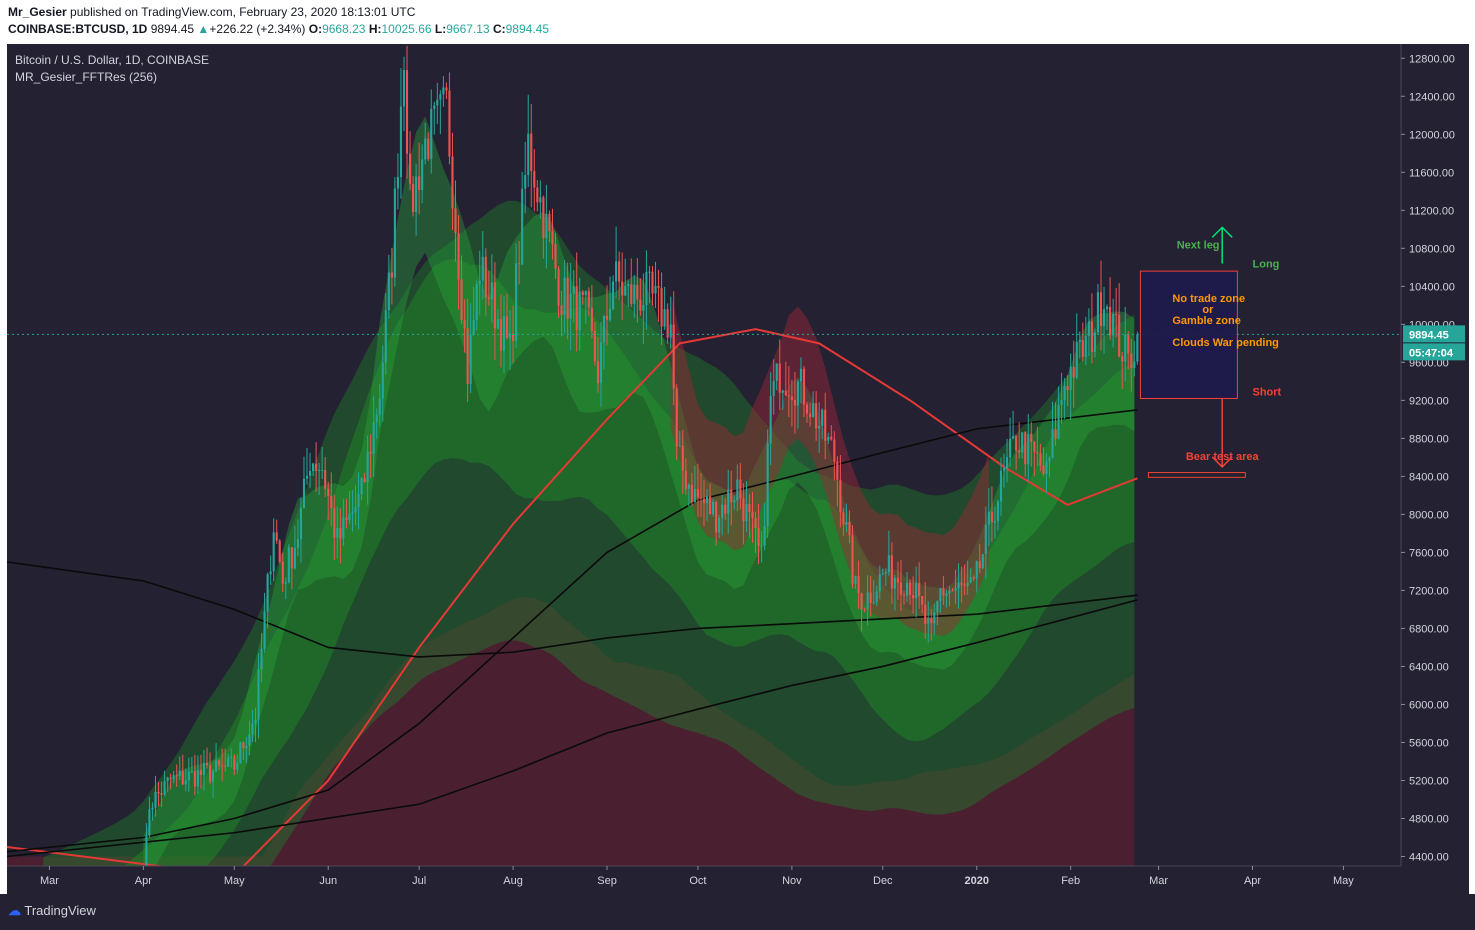 Image resolution: width=1475 pixels, height=930 pixels. Describe the element at coordinates (86, 77) in the screenshot. I see `indicator-legend: MR_Gesier_FFTRes (256)` at that location.